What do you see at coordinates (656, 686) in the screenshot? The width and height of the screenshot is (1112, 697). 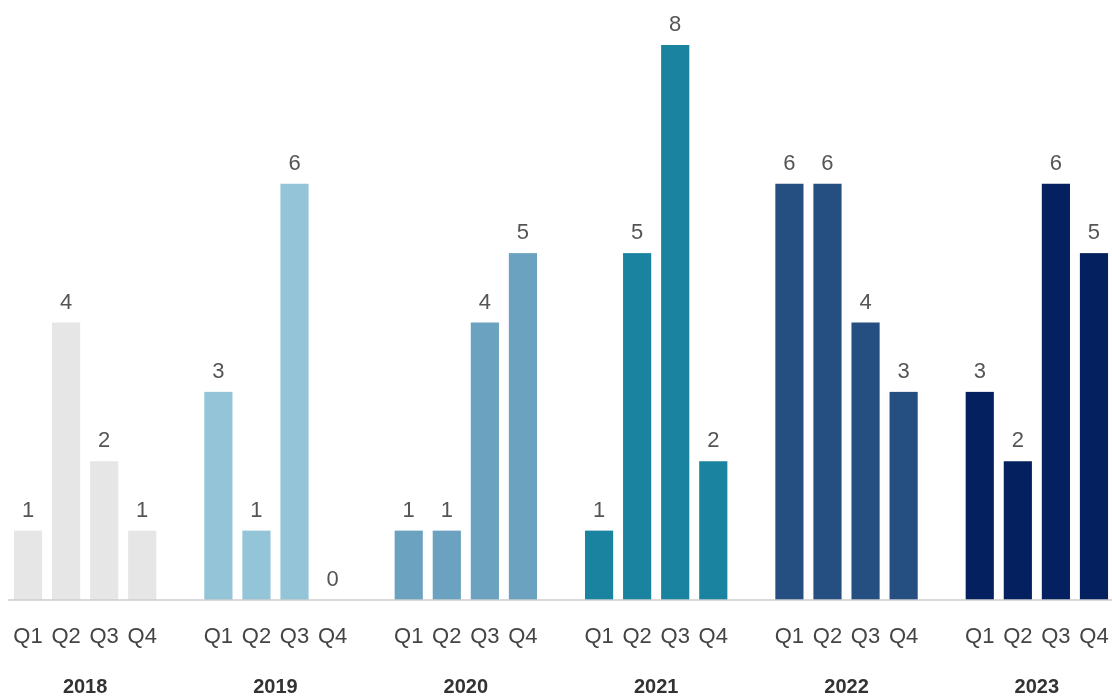 I see `text: 2021` at bounding box center [656, 686].